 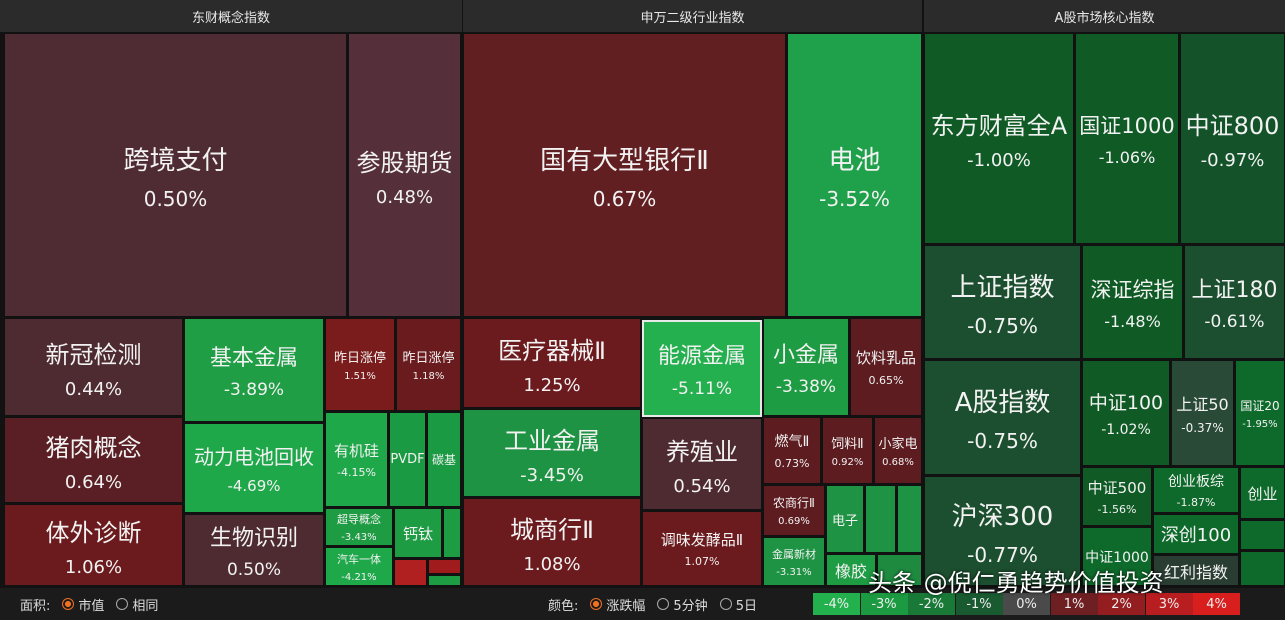 What do you see at coordinates (792, 442) in the screenshot?
I see `tile-name: 燃气Ⅱ` at bounding box center [792, 442].